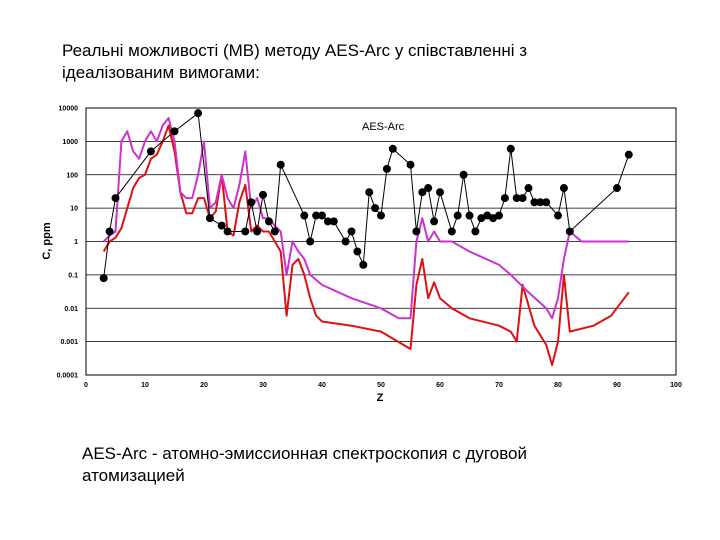 This screenshot has width=720, height=540. I want to click on x-tick-label: 20, so click(204, 385).